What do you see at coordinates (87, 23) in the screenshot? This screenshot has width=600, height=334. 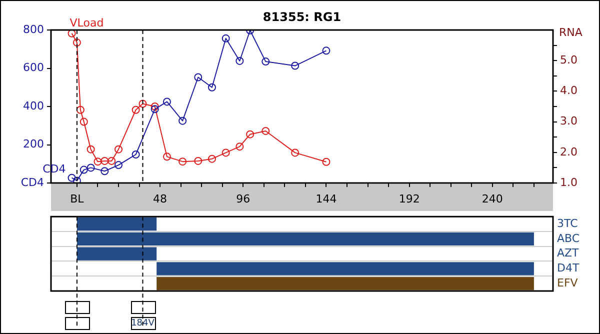 I see `series-label: VLoad` at bounding box center [87, 23].